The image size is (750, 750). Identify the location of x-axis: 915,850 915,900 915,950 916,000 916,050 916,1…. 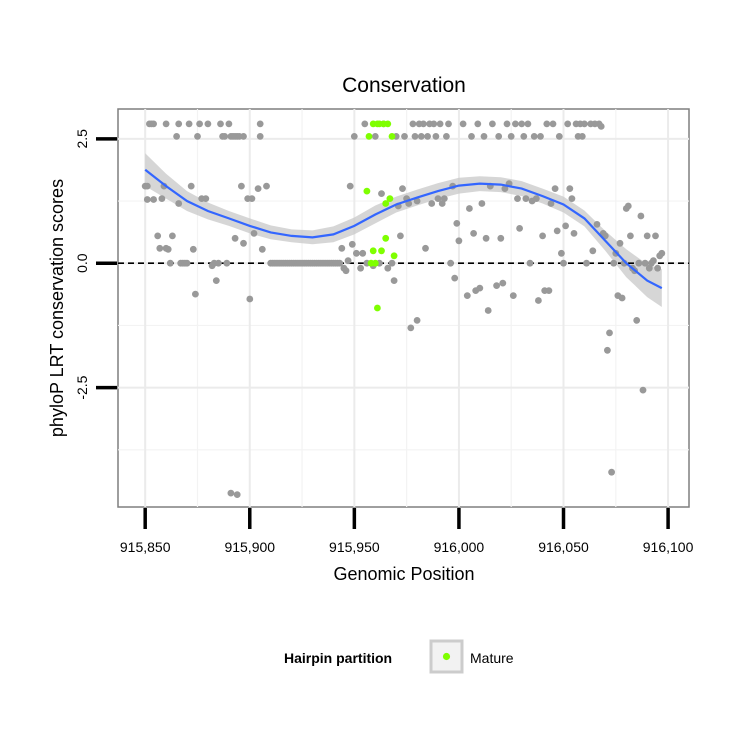
(407, 531).